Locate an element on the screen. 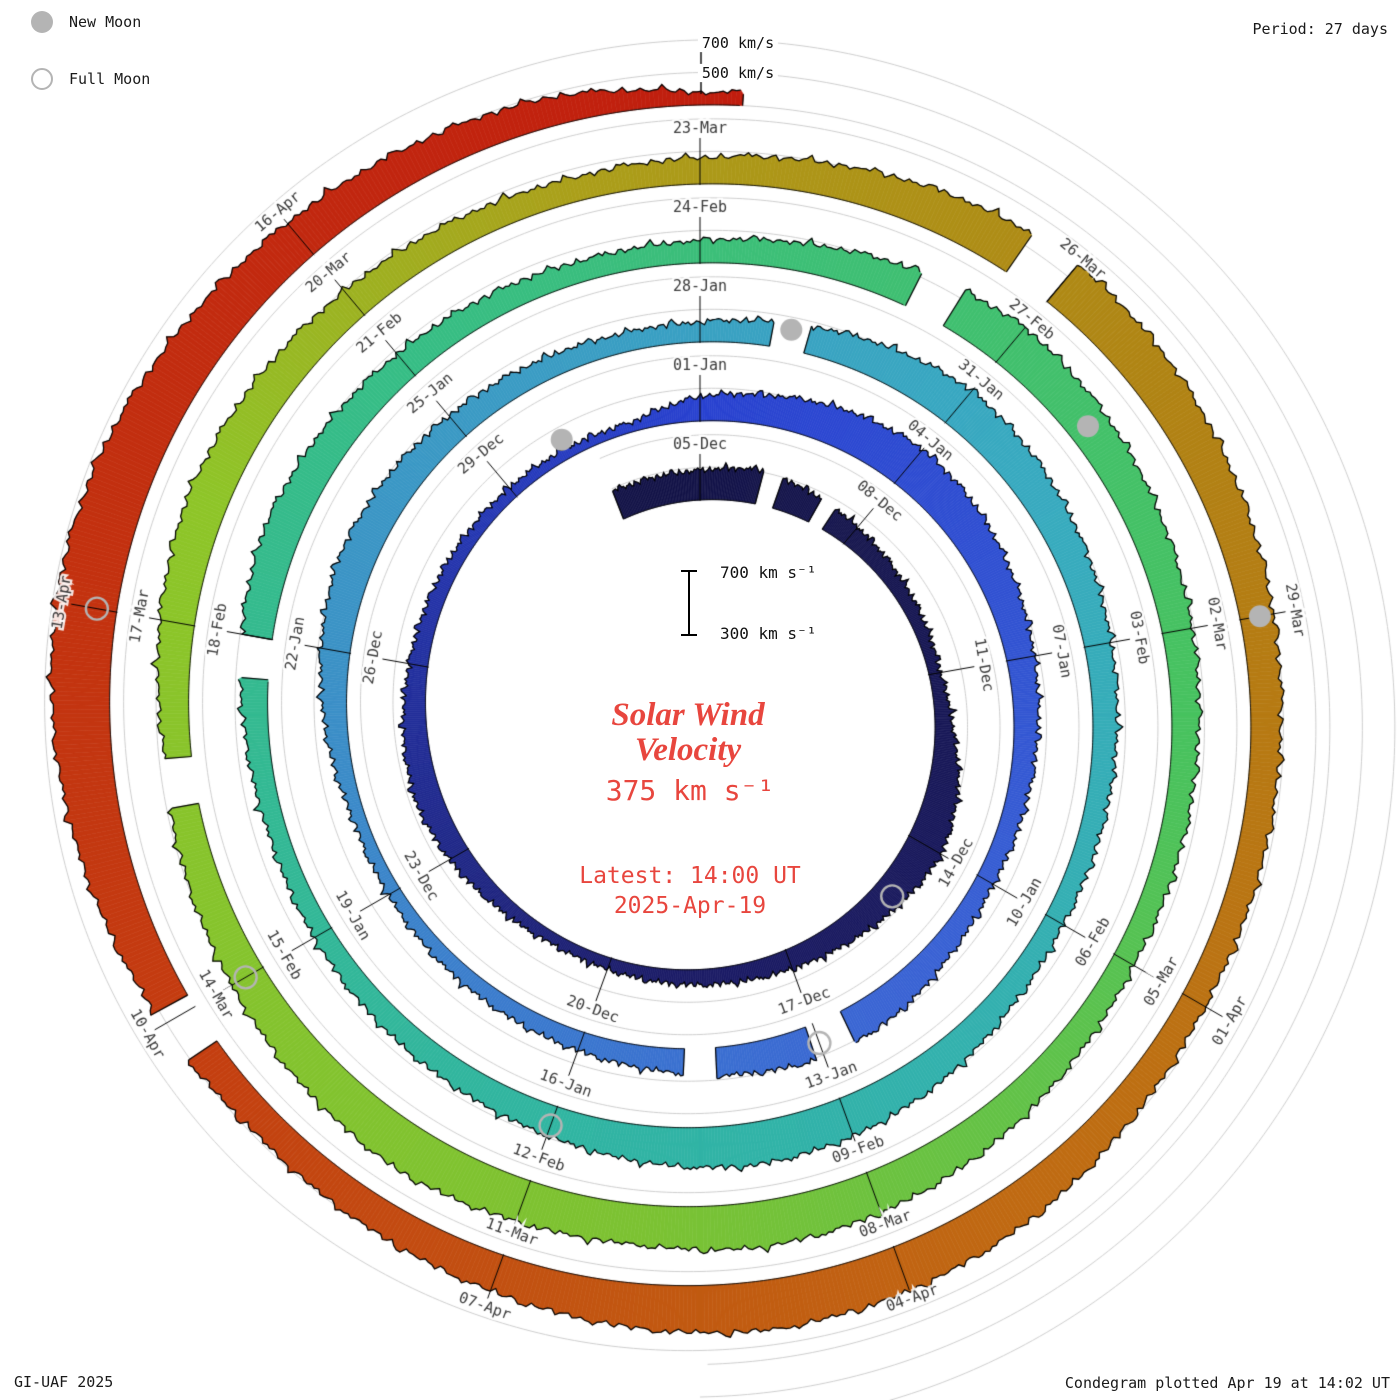 The height and width of the screenshot is (1400, 1400). scale-bar-700-label: 700 km s⁻¹ is located at coordinates (768, 572).